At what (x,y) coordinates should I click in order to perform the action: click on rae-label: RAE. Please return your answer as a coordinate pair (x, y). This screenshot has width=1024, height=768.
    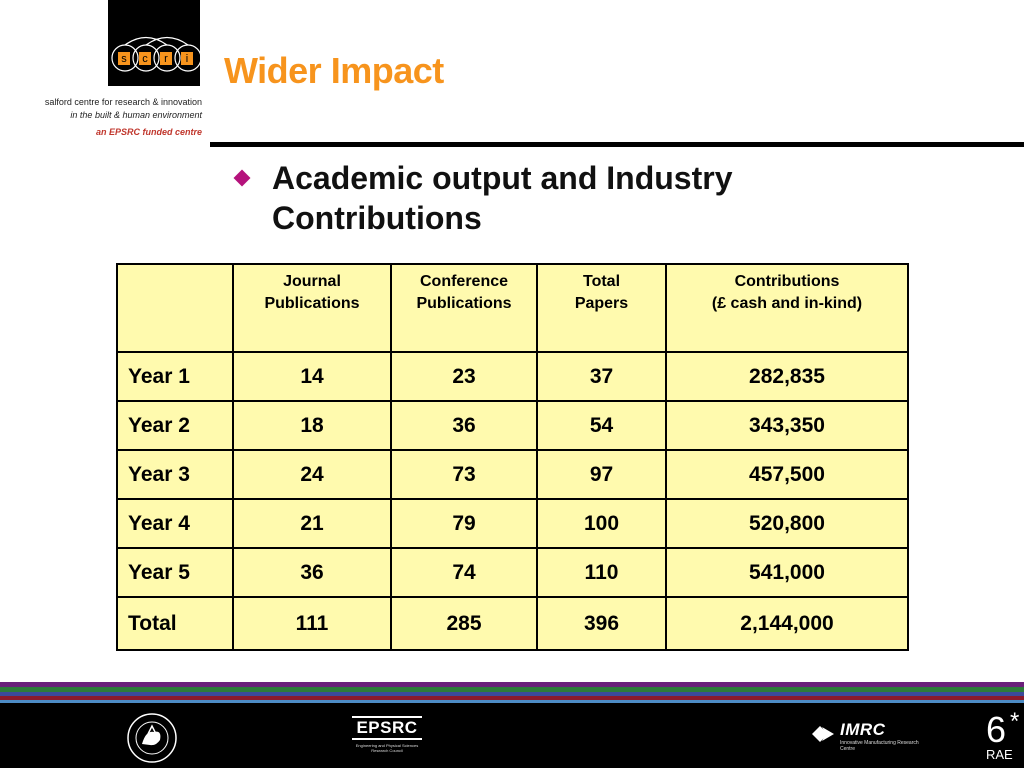
    Looking at the image, I should click on (999, 754).